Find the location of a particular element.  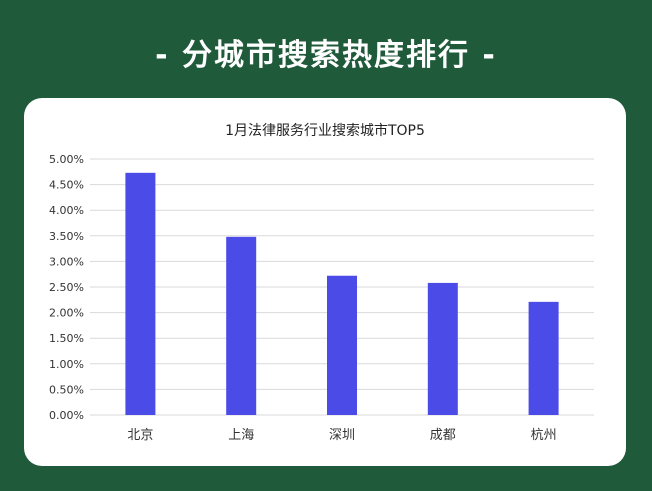

y-tick-label: 3.00% is located at coordinates (66, 261).